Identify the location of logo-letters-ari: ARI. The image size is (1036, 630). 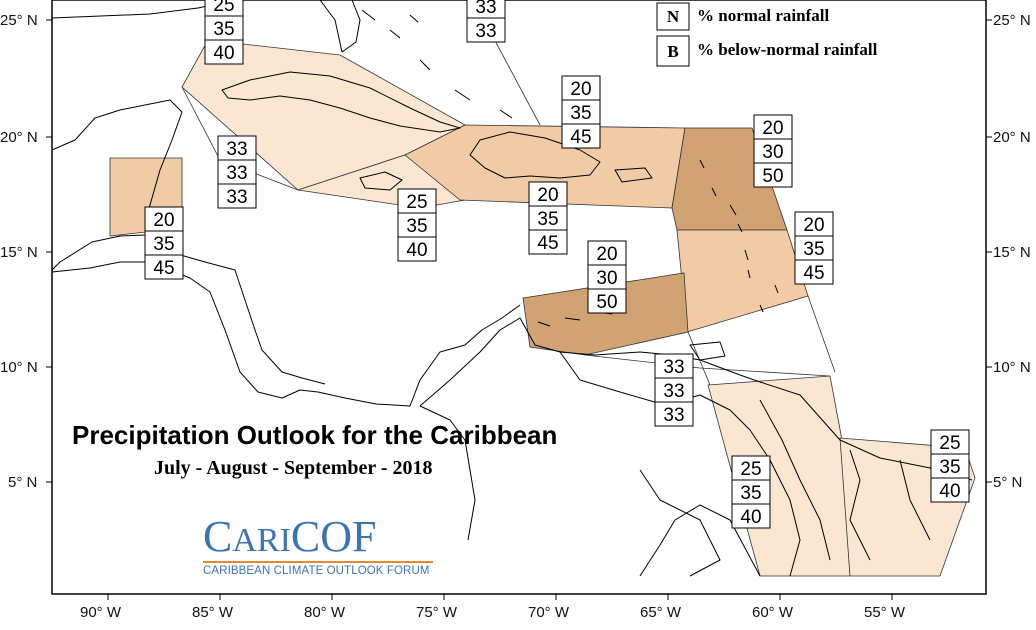
(261, 540).